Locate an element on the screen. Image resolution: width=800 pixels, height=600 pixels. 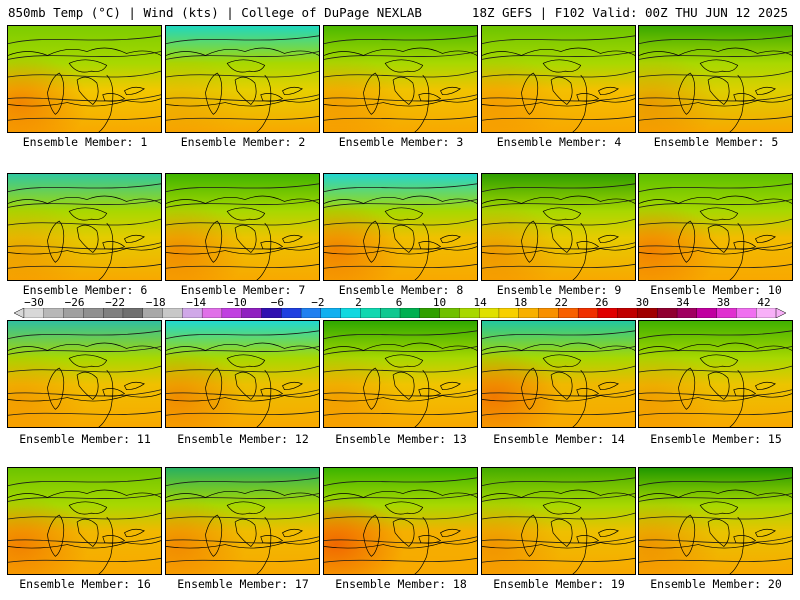
colorbar-tick: 6 is located at coordinates (399, 302).